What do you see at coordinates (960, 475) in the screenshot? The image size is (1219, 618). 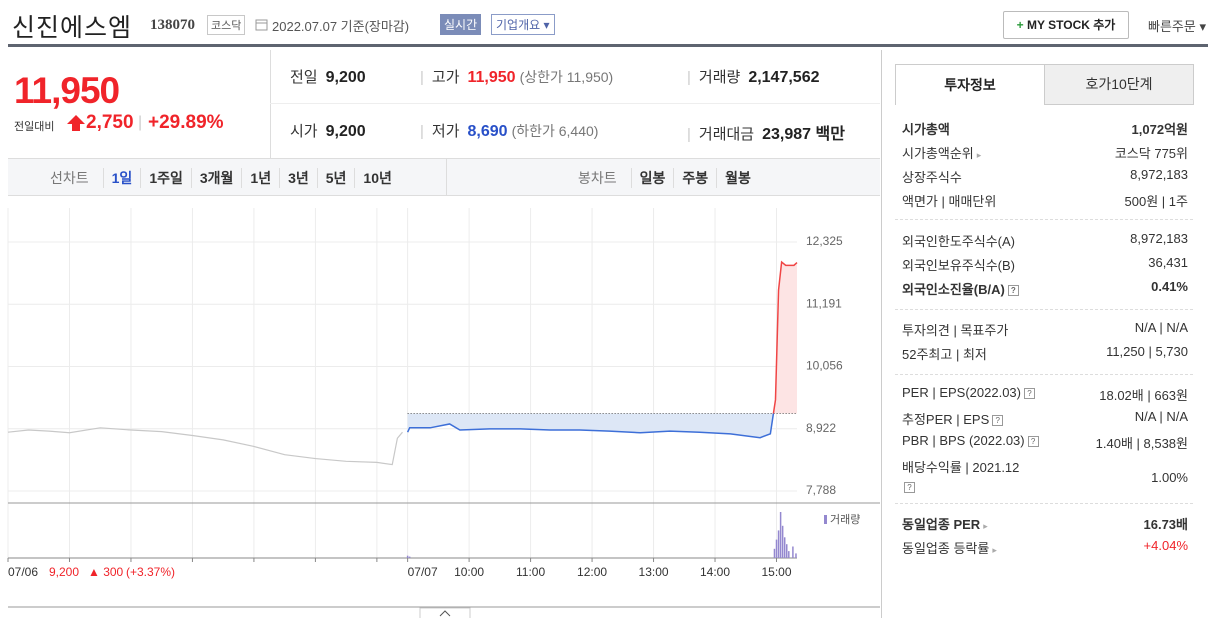 I see `info-label-wrap: 배당수익률 | 2021.12?` at bounding box center [960, 475].